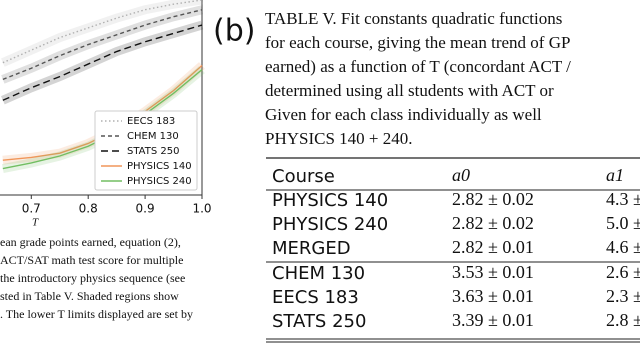 The width and height of the screenshot is (640, 360). I want to click on table-cell: 4.6 ±, so click(623, 247).